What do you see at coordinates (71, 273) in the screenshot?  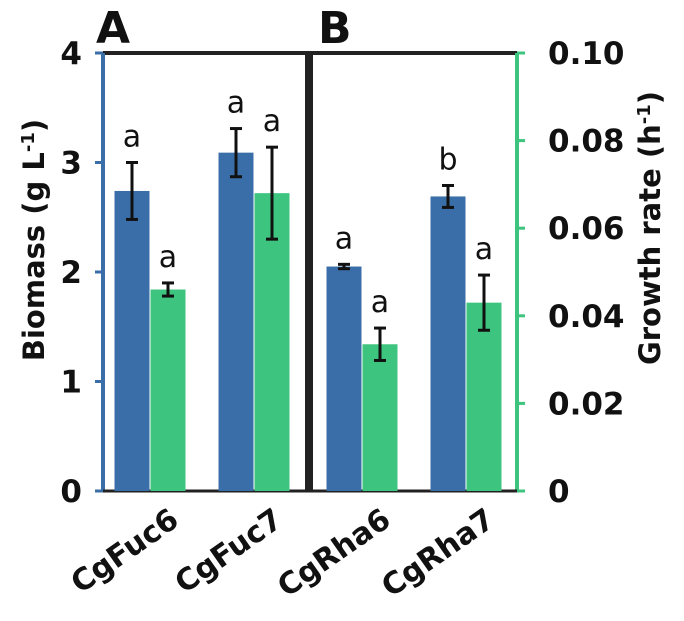 I see `left-tick-label: 2` at bounding box center [71, 273].